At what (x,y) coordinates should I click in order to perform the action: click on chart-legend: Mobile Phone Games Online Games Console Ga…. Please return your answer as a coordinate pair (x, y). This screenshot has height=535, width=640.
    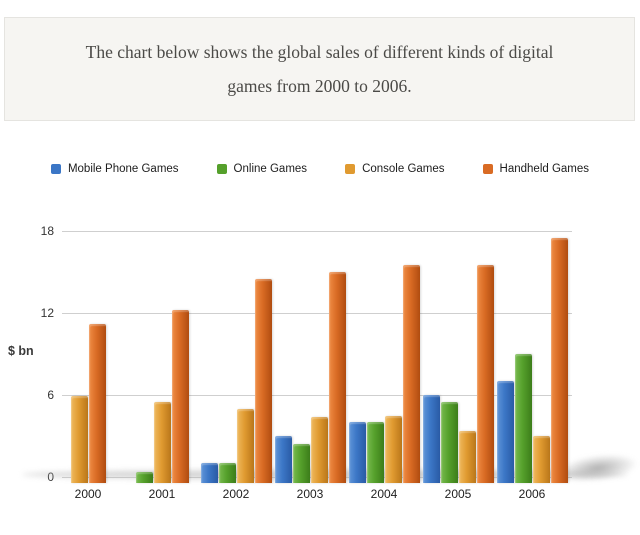
    Looking at the image, I should click on (320, 169).